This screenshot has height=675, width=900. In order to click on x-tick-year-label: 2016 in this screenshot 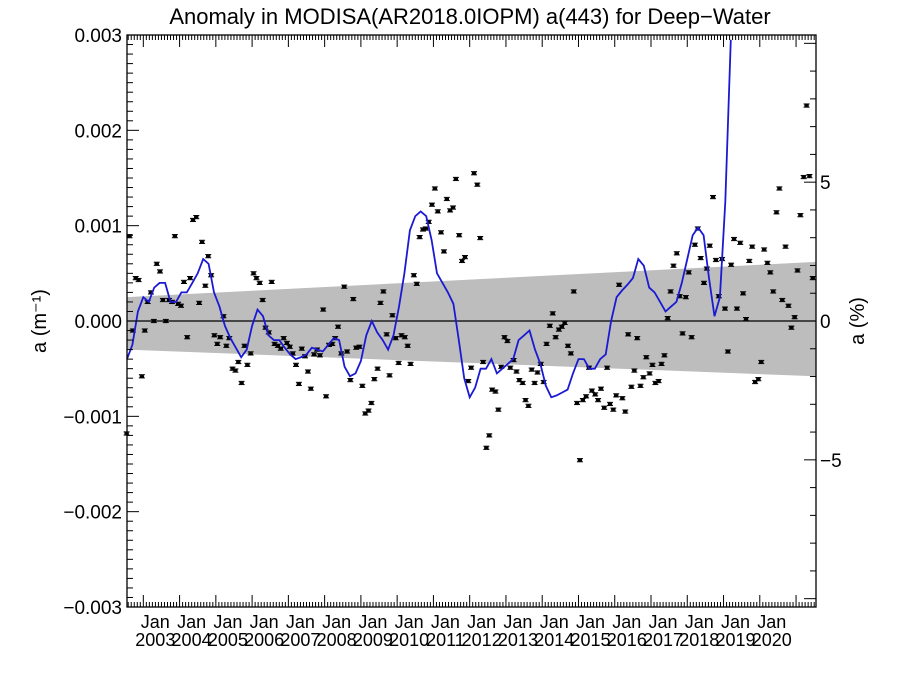, I will do `click(627, 640)`.